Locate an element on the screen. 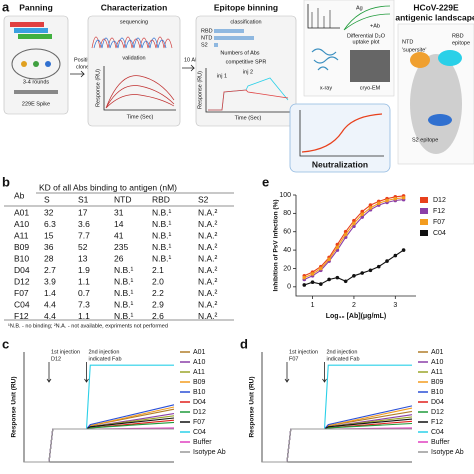  label: Numbers of Abs is located at coordinates (239, 53).